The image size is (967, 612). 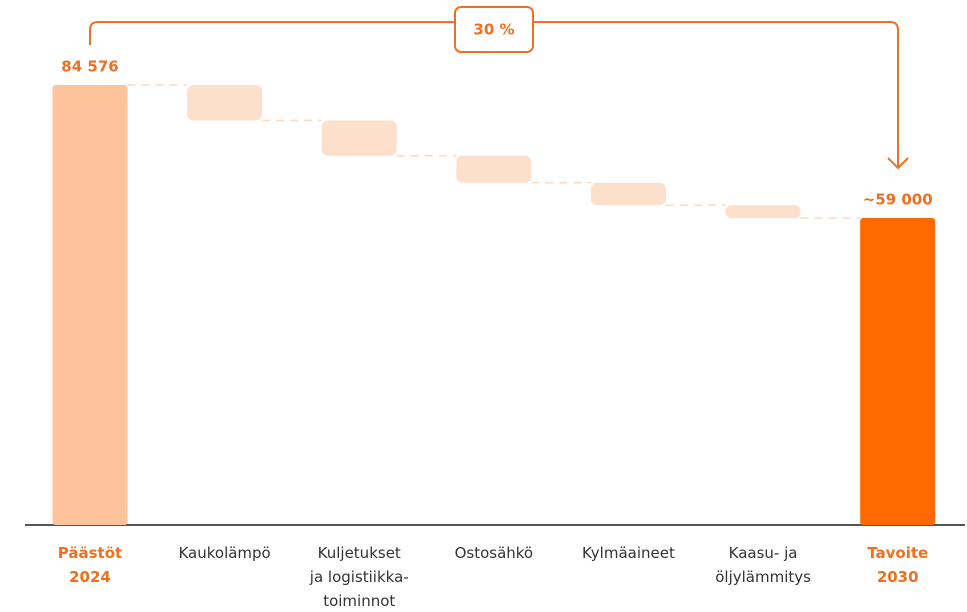 What do you see at coordinates (898, 200) in the screenshot?
I see `value-label: ~59 000` at bounding box center [898, 200].